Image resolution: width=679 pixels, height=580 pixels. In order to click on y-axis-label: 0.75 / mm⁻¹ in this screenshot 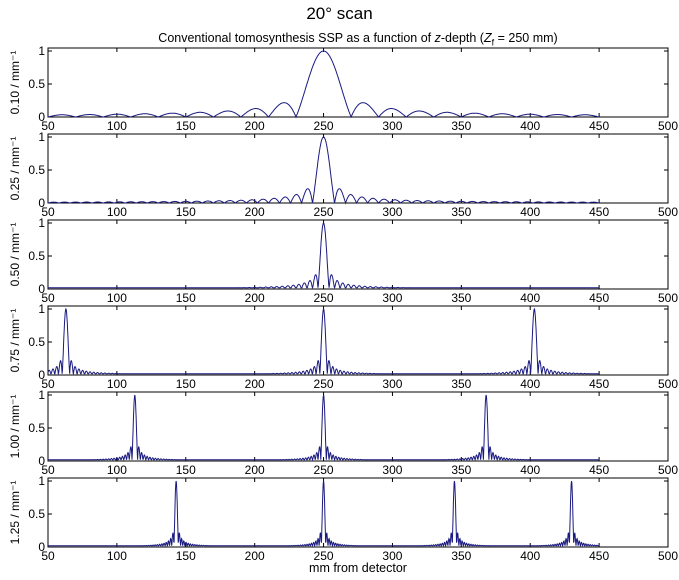, I will do `click(15, 341)`.